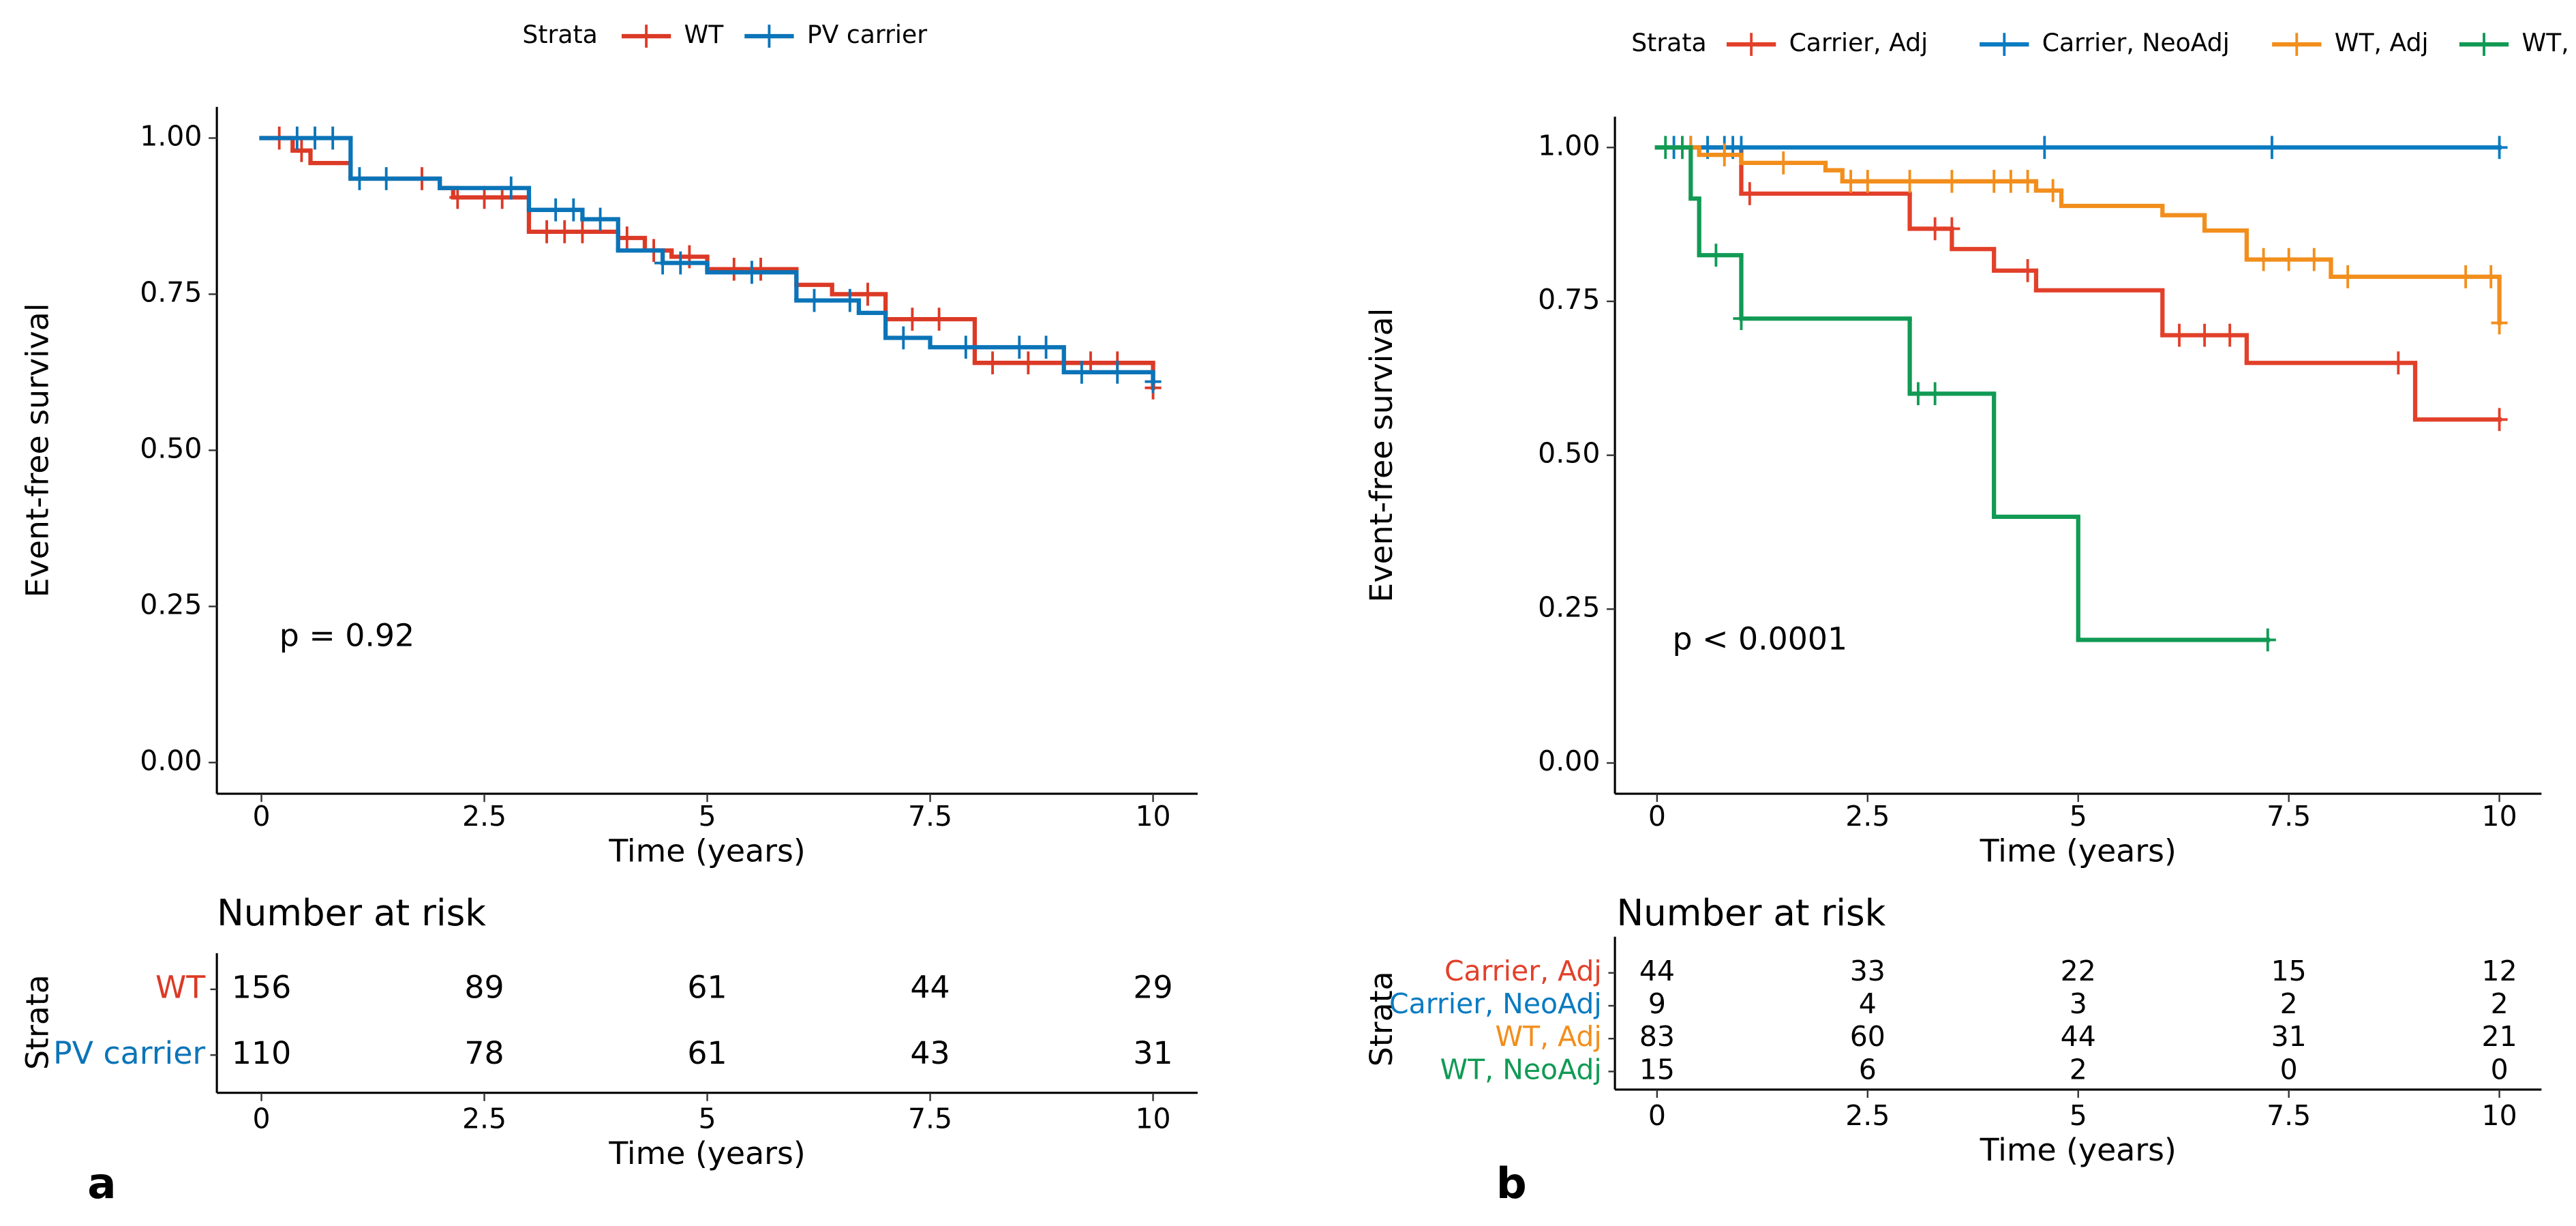 The height and width of the screenshot is (1226, 2576). I want to click on risk-count: 9, so click(1657, 1003).